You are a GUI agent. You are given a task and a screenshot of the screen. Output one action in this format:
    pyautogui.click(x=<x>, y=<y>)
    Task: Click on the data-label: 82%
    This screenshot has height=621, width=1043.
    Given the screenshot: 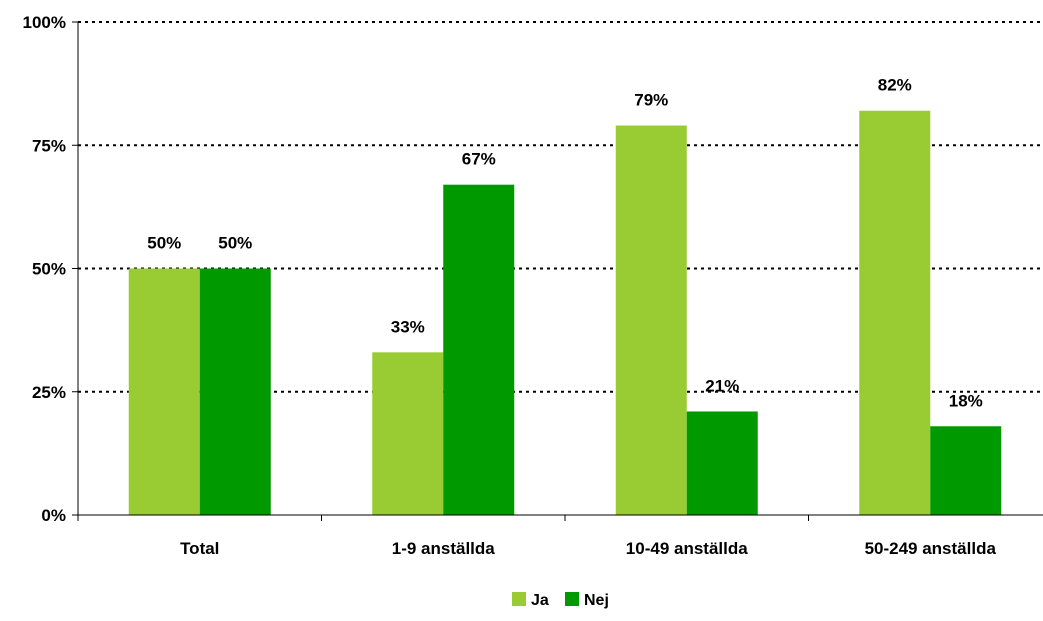 What is the action you would take?
    pyautogui.click(x=895, y=85)
    